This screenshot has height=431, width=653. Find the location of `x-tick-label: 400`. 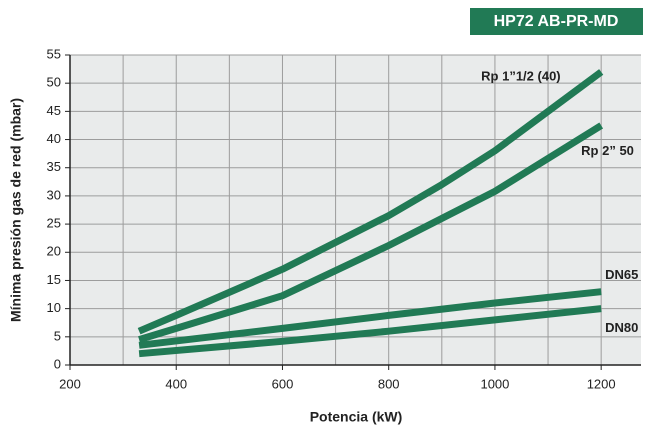

x-tick-label: 400 is located at coordinates (176, 383).